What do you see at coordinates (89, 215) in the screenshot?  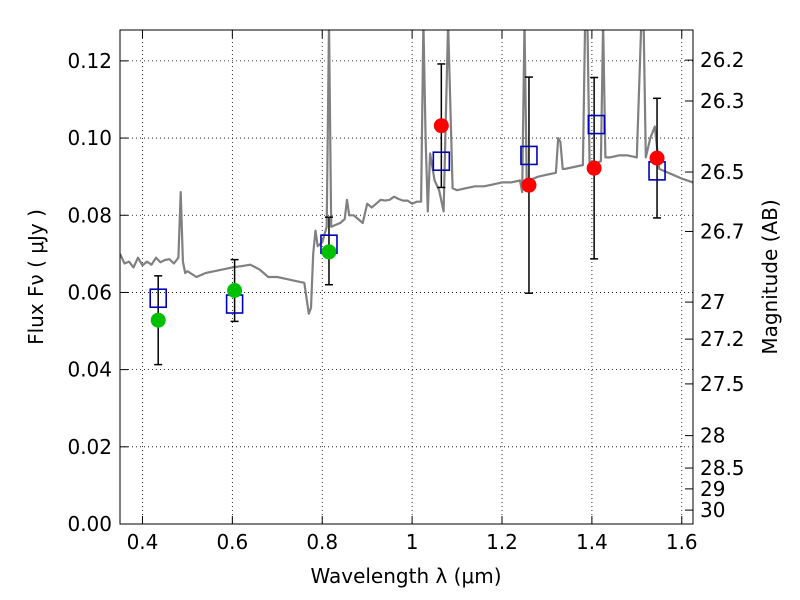 I see `y-tick-label: 0.08` at bounding box center [89, 215].